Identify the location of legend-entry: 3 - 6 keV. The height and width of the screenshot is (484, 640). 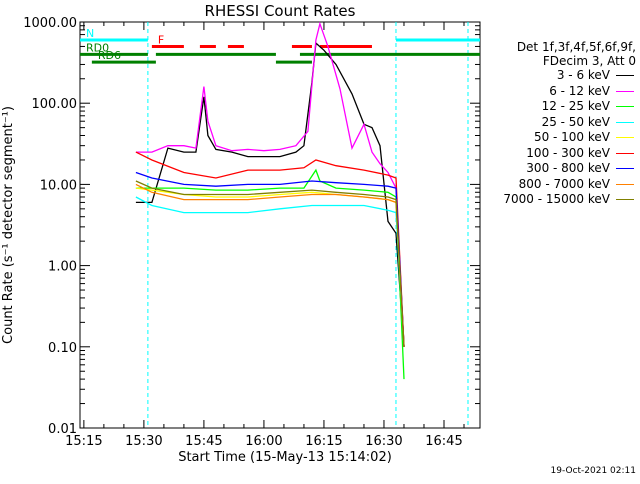
(567, 76).